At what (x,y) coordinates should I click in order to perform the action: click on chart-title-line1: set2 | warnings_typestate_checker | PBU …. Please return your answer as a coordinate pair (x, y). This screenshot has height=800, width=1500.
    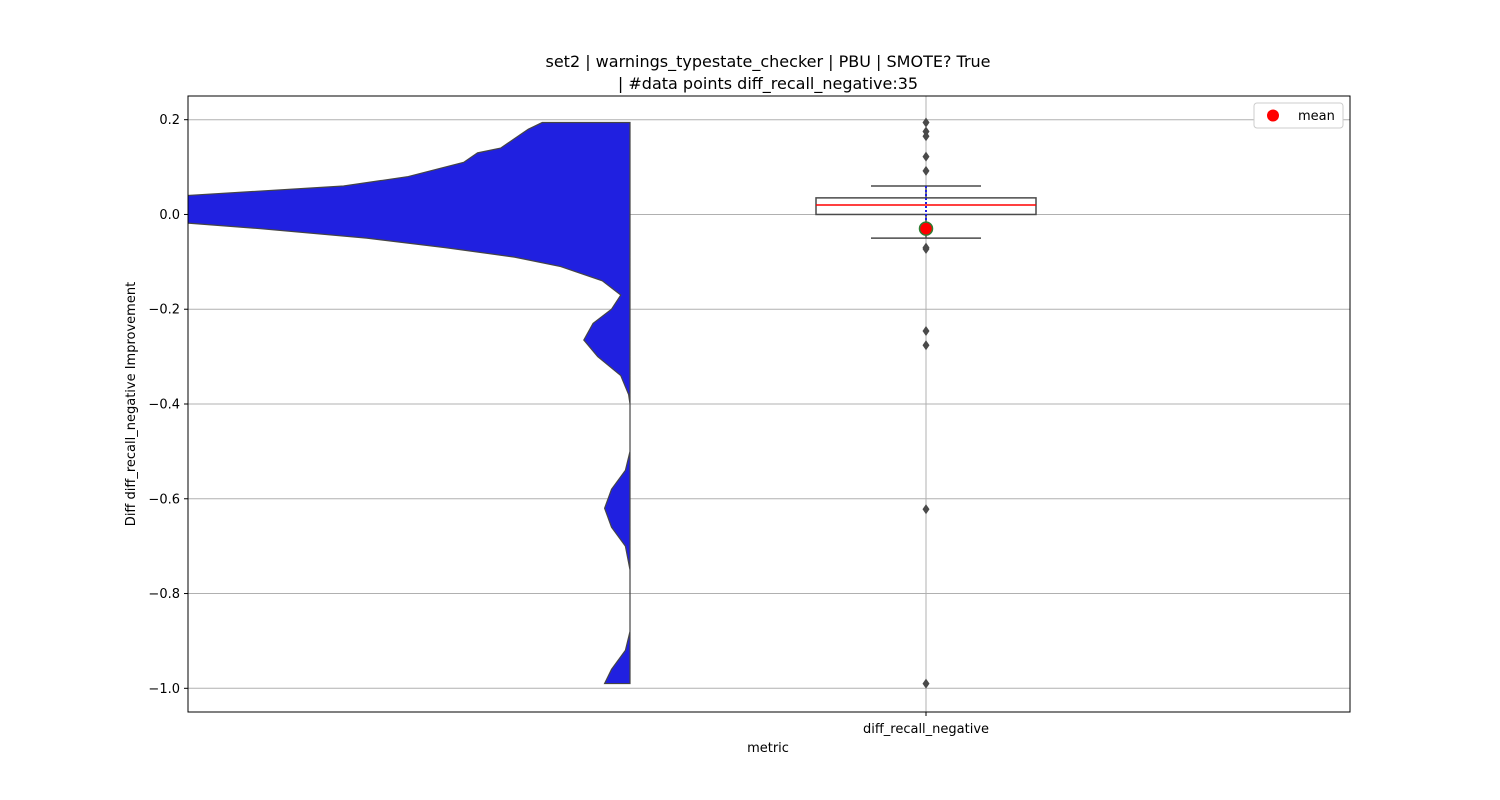
    Looking at the image, I should click on (767, 62).